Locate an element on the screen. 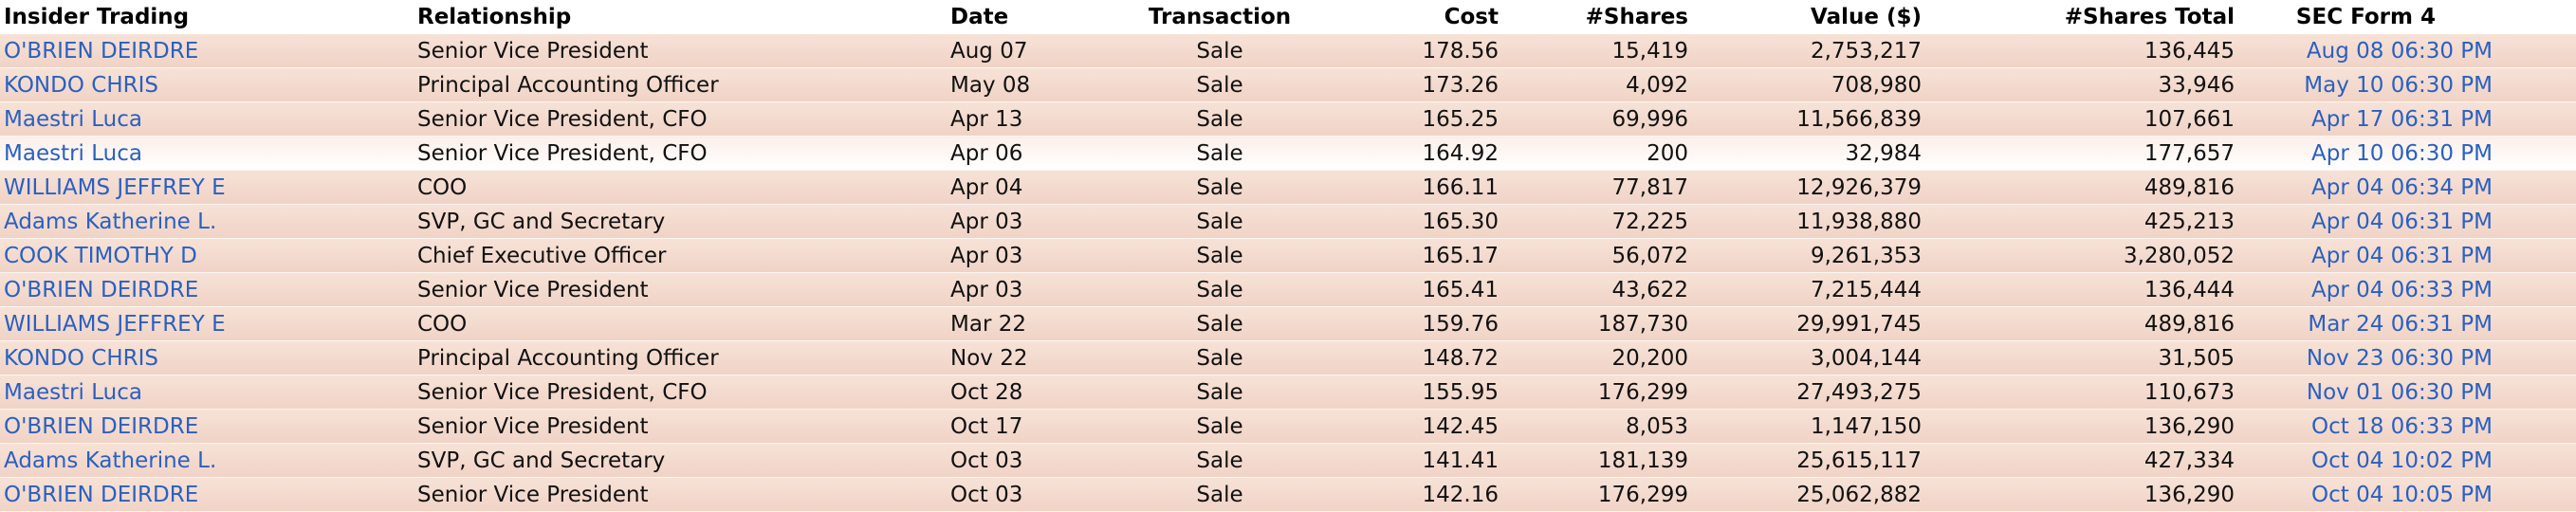  cost-cell: 166.11 is located at coordinates (1460, 187).